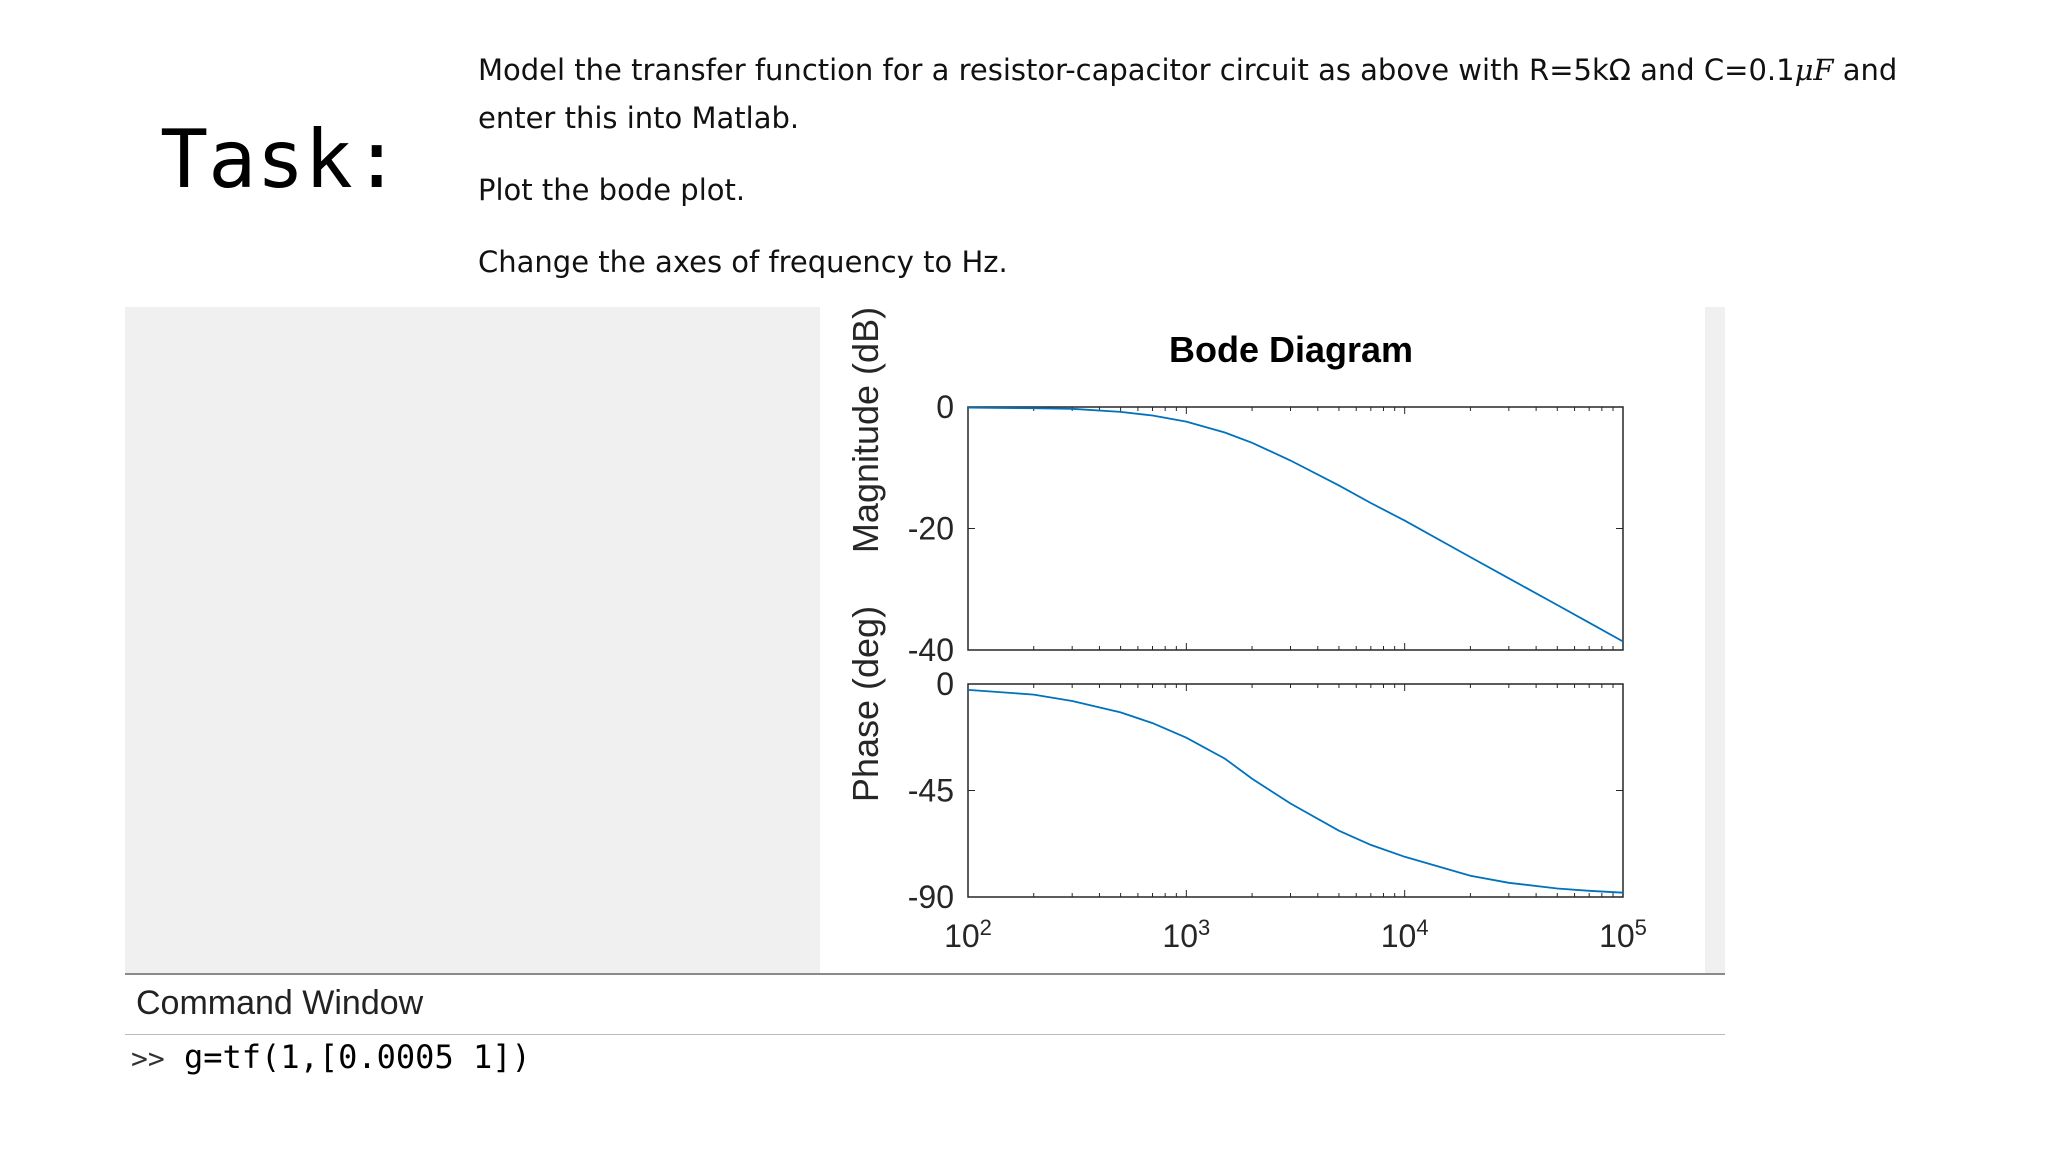 Image resolution: width=2048 pixels, height=1152 pixels. Describe the element at coordinates (1405, 934) in the screenshot. I see `frequency-tick-label: 10⁴` at that location.